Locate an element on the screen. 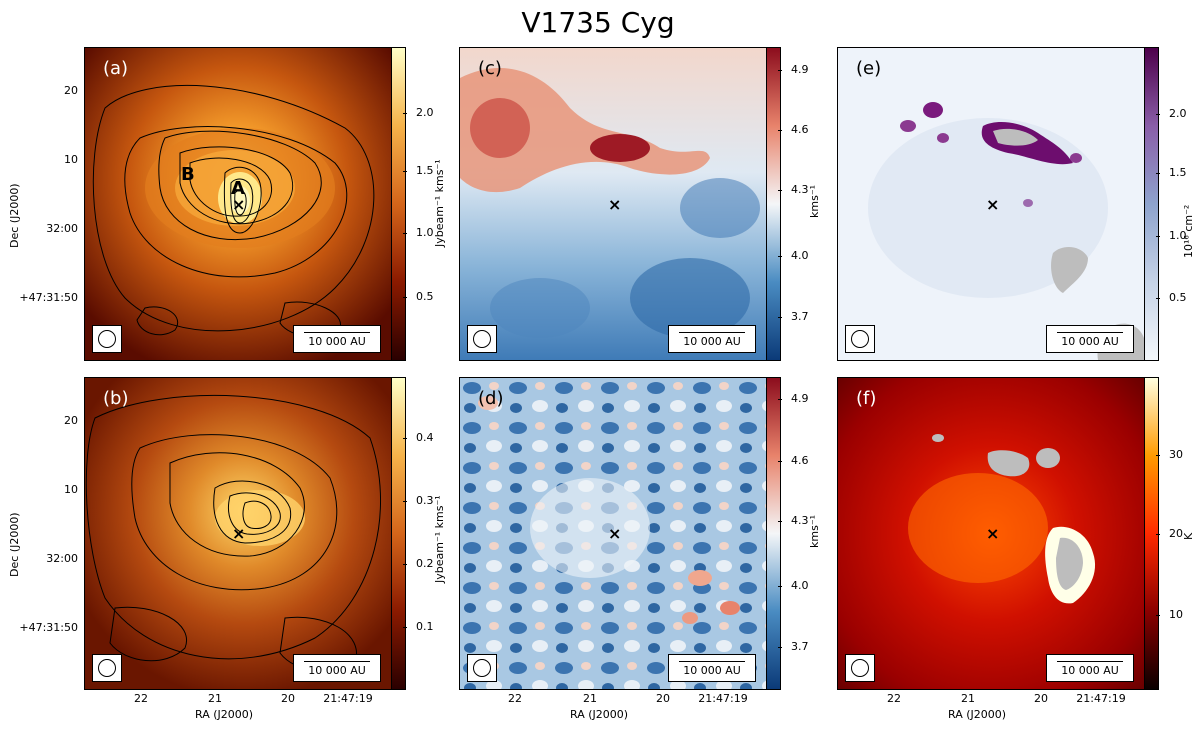  panel-f-image is located at coordinates (991, 533).